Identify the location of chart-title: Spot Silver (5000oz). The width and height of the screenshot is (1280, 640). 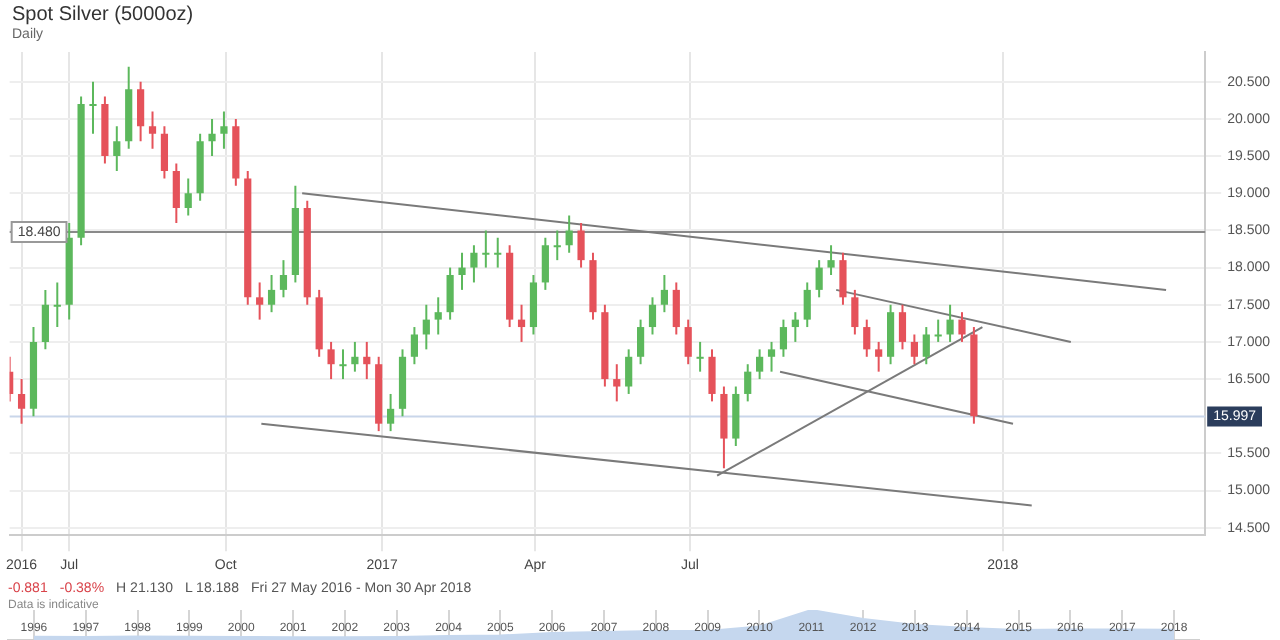
(103, 15).